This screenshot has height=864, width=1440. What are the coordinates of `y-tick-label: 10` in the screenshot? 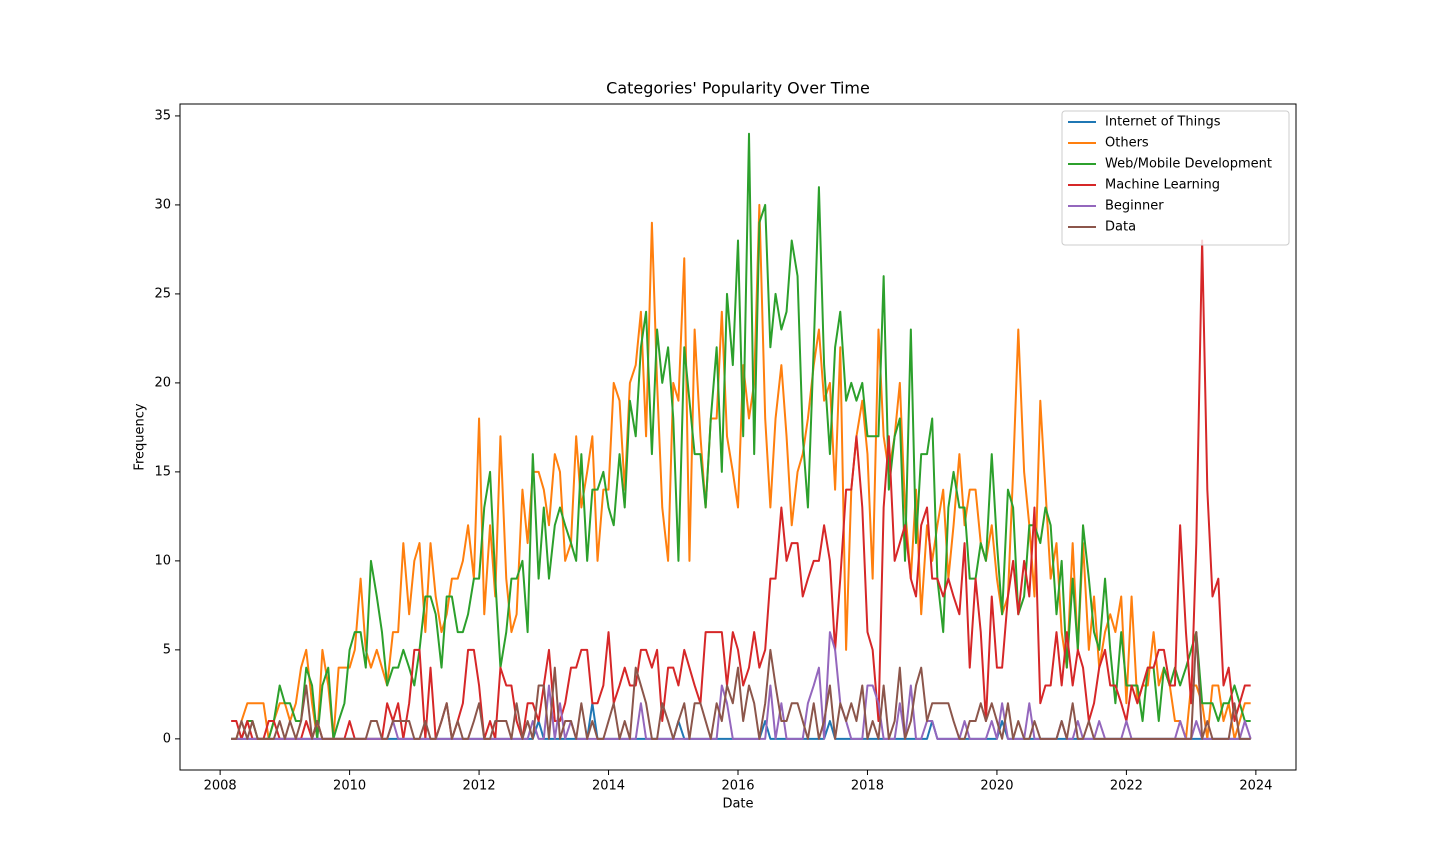 It's located at (162, 560).